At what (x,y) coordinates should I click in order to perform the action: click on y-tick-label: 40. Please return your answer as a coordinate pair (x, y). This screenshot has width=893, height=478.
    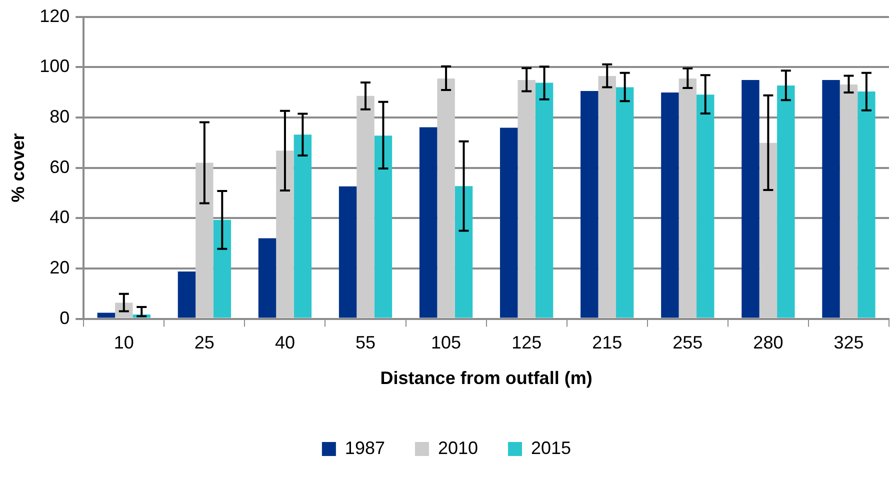
    Looking at the image, I should click on (60, 217).